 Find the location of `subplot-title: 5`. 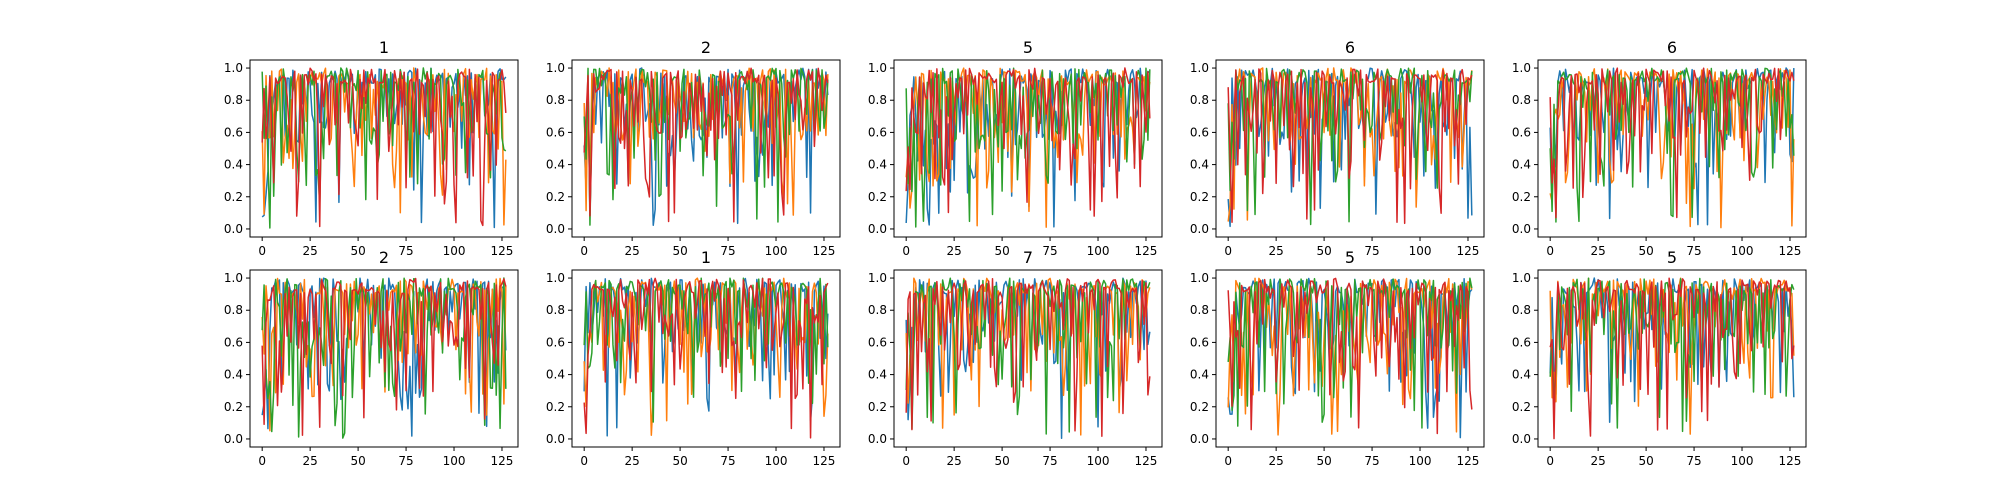

subplot-title: 5 is located at coordinates (1350, 257).